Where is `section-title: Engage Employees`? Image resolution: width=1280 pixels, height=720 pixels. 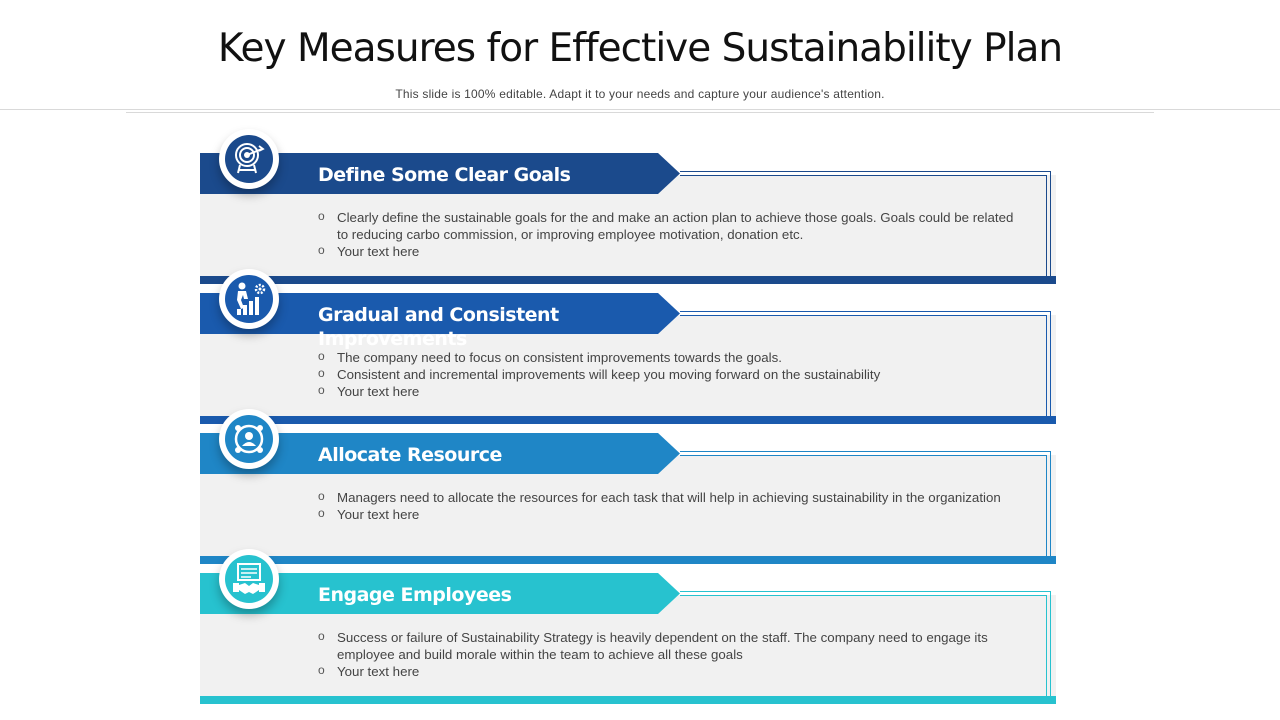
section-title: Engage Employees is located at coordinates (415, 595).